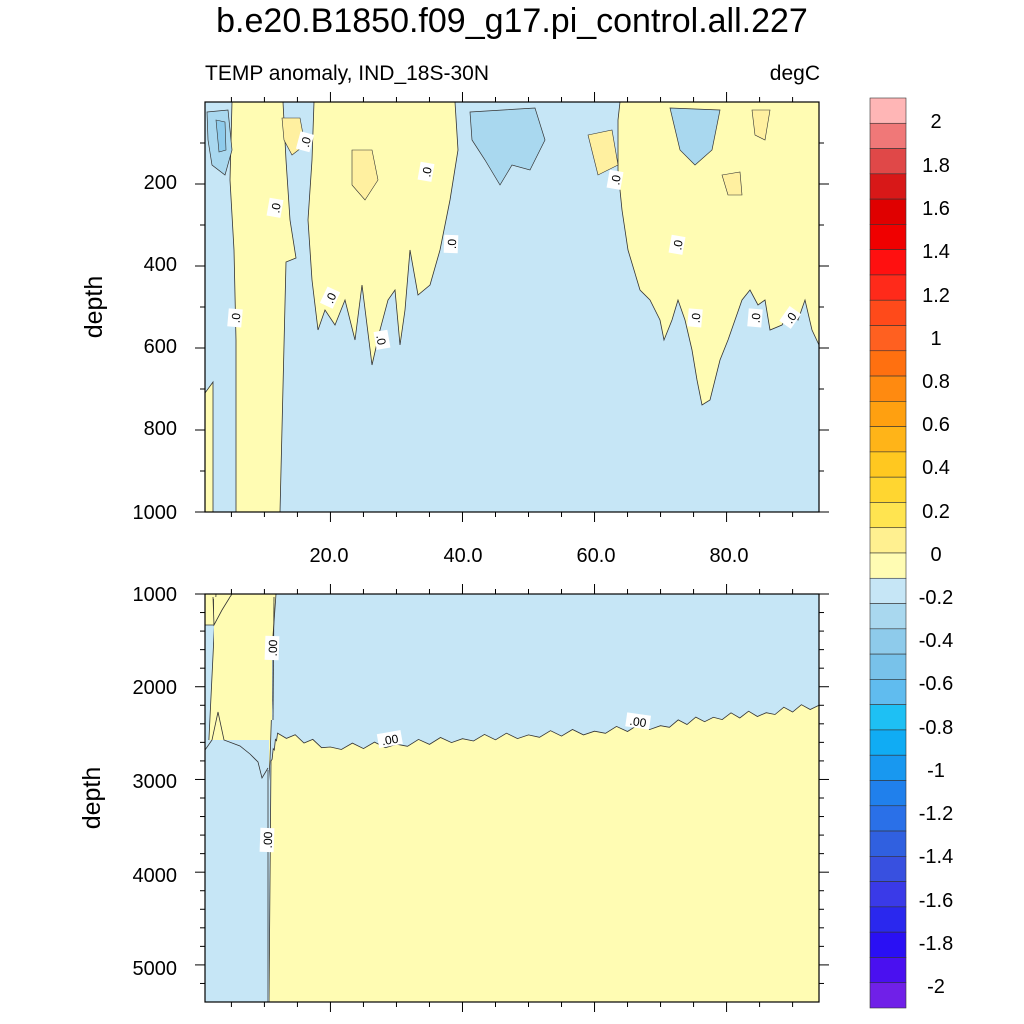 This screenshot has width=1024, height=1024. What do you see at coordinates (209, 446) in the screenshot?
I see `upper-positive-region-left-edge` at bounding box center [209, 446].